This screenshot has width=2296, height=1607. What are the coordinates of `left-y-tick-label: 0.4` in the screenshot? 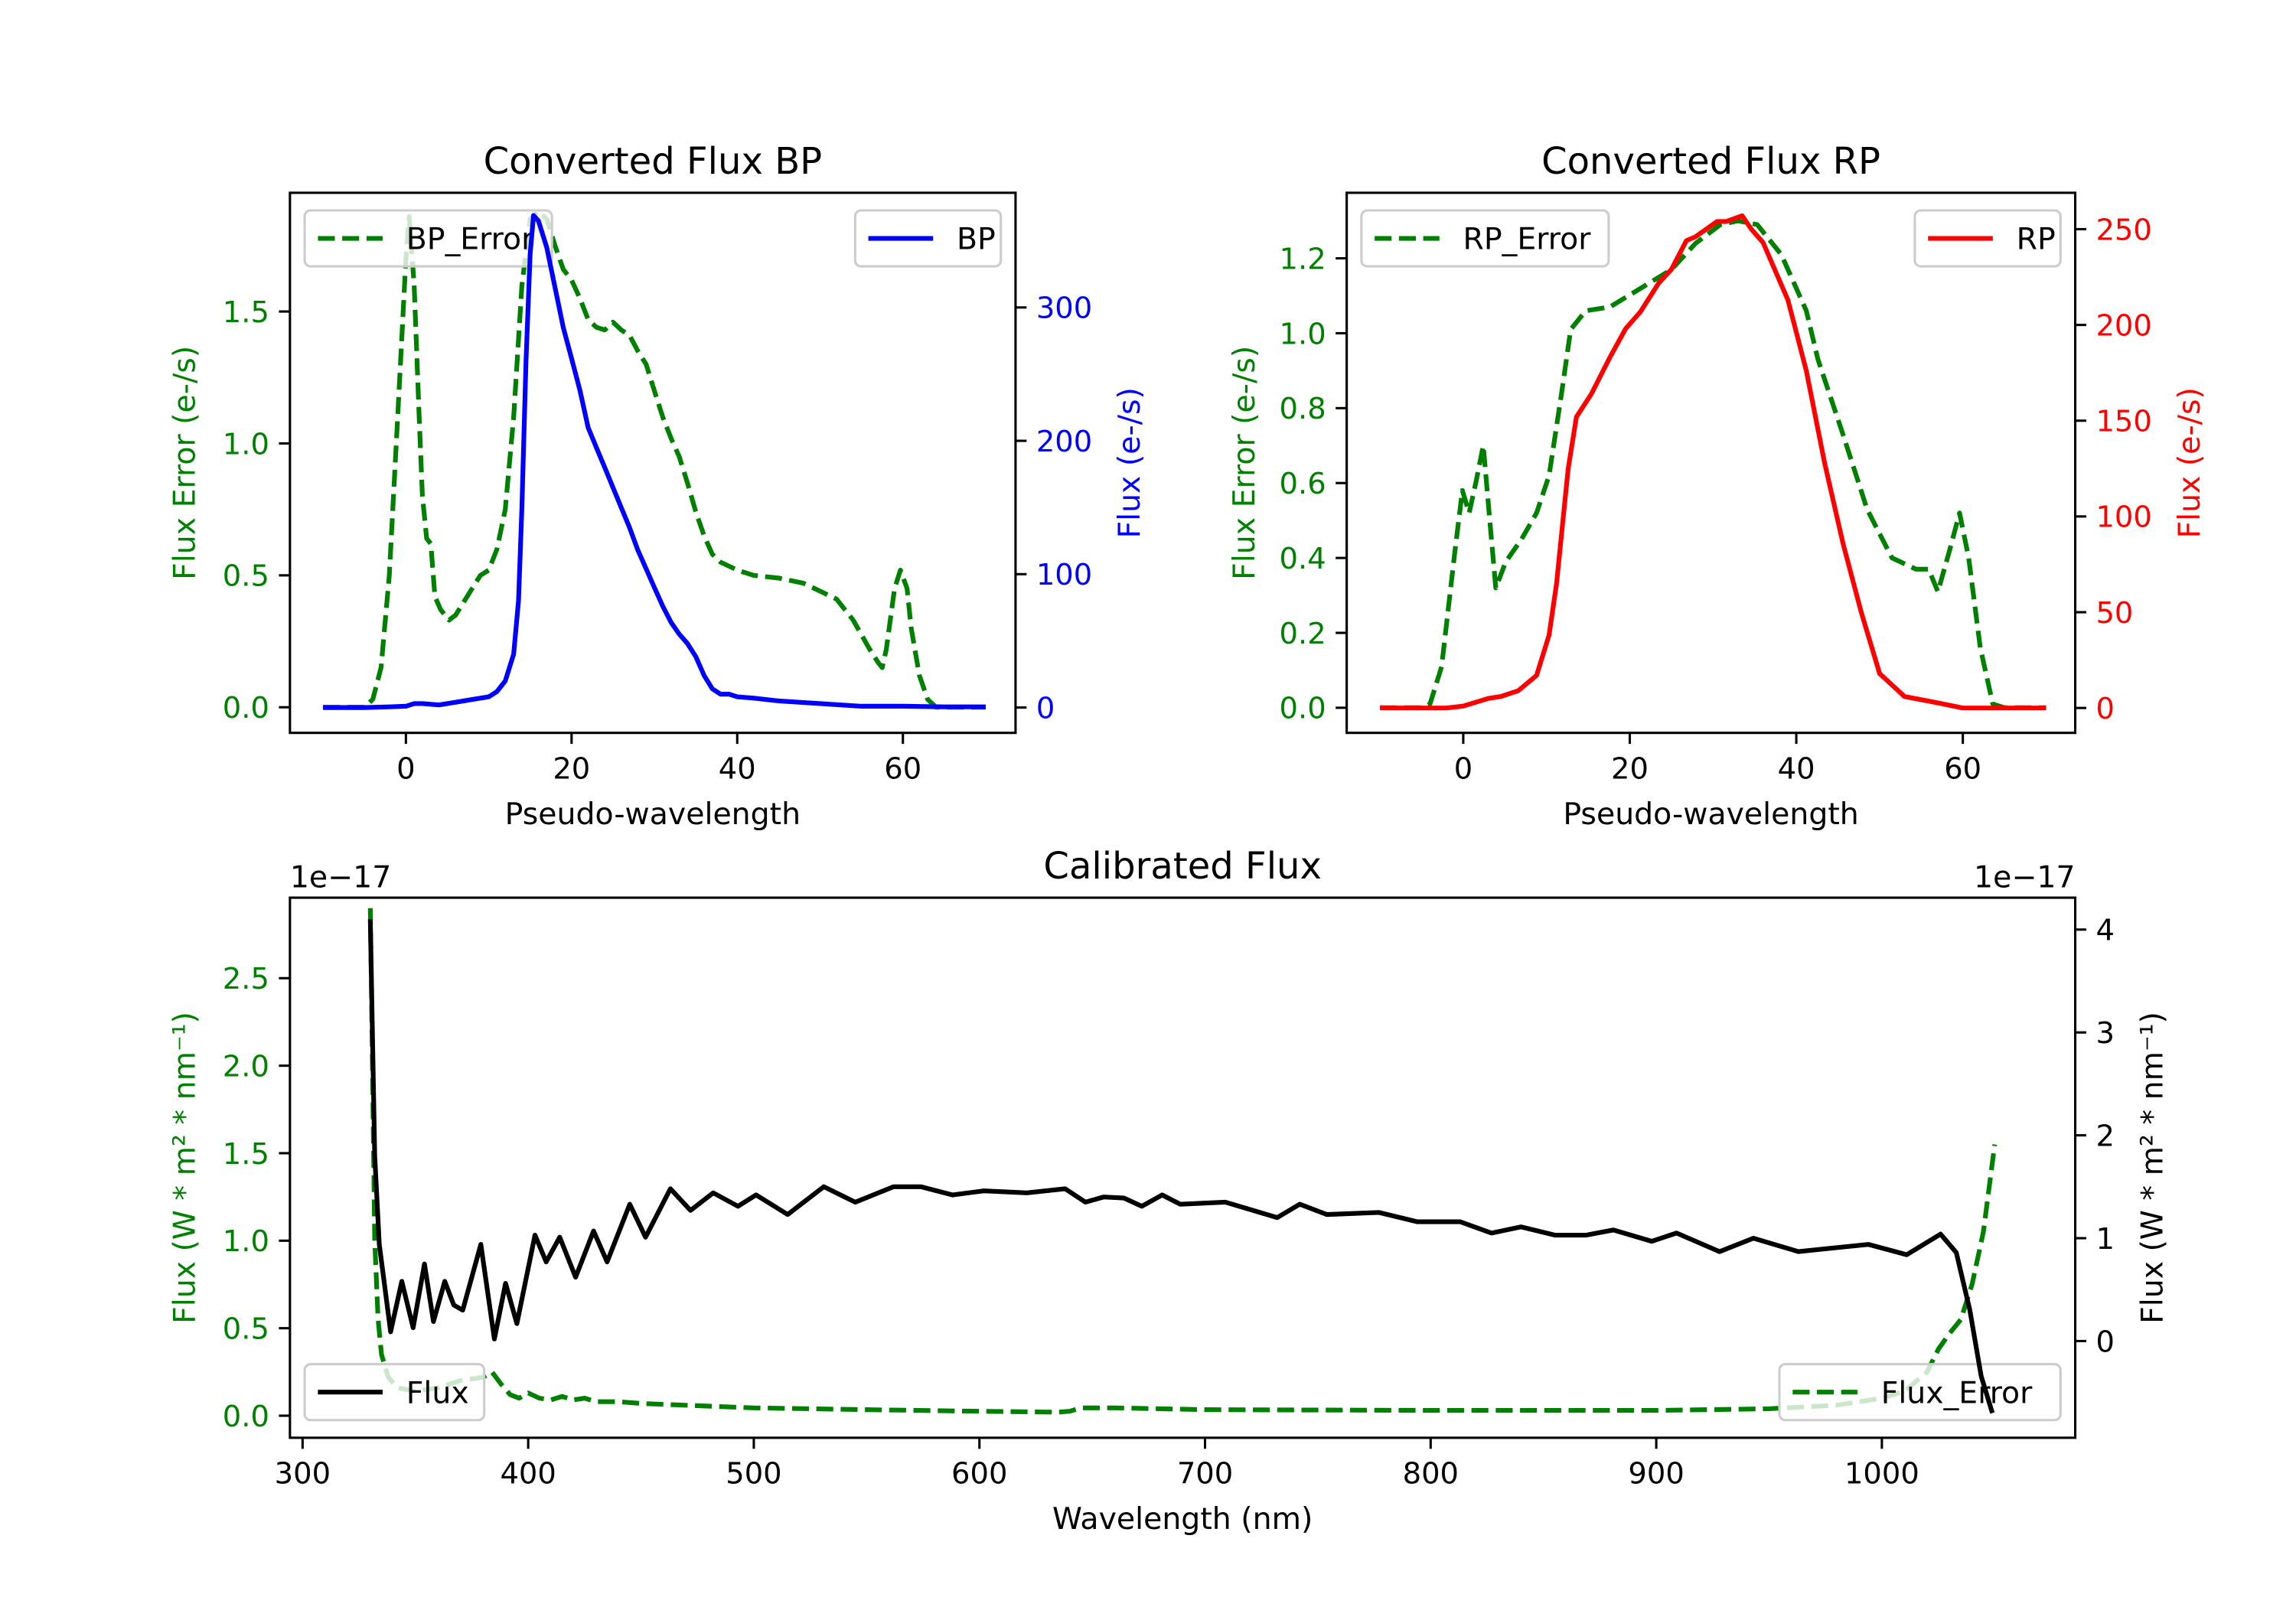 It's located at (1303, 559).